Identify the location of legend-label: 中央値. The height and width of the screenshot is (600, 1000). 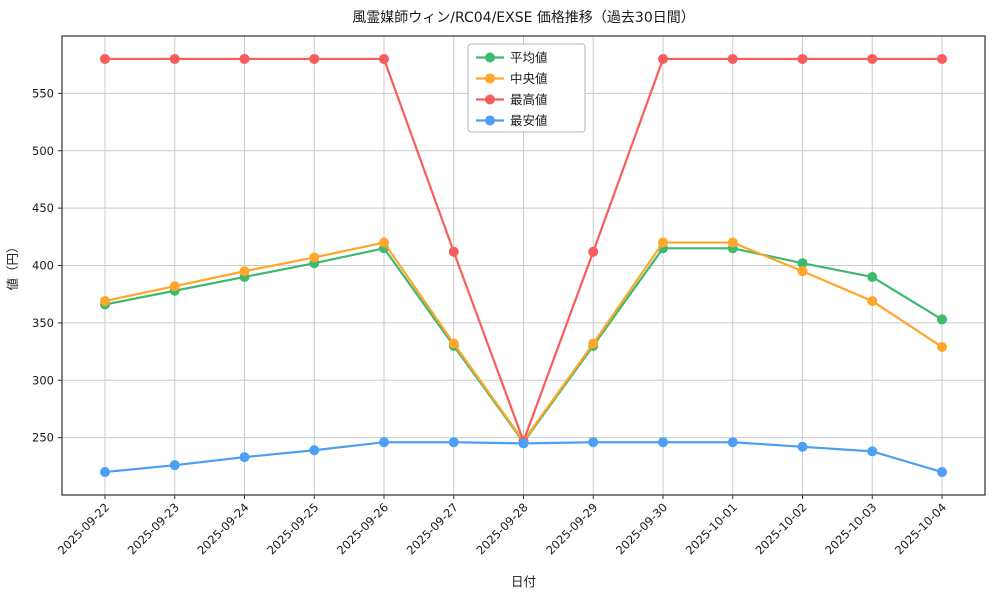
(529, 78).